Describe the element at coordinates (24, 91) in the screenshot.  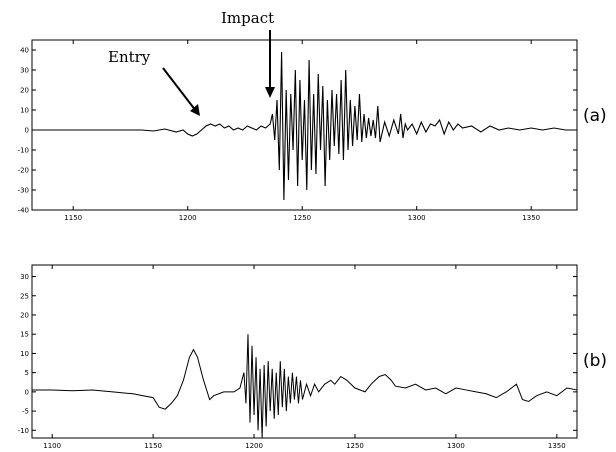
I see `panel-a-y-tick-label: 20` at that location.